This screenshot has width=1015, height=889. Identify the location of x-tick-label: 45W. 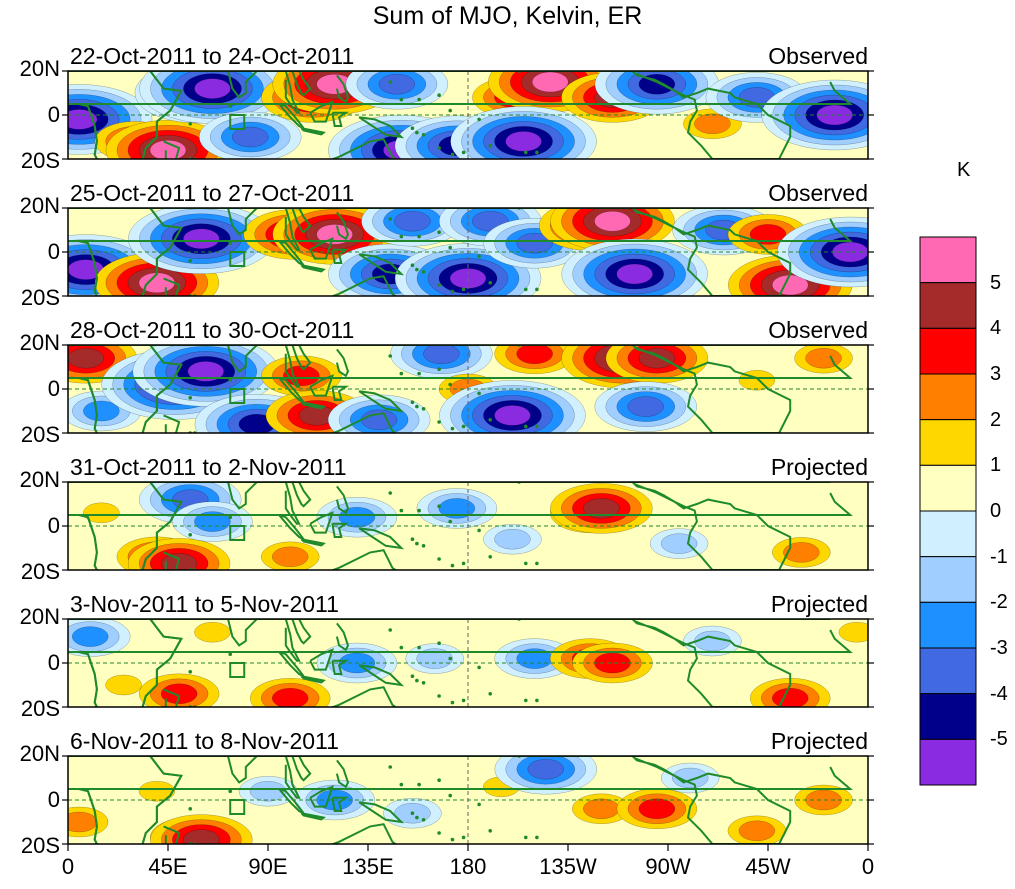
(768, 866).